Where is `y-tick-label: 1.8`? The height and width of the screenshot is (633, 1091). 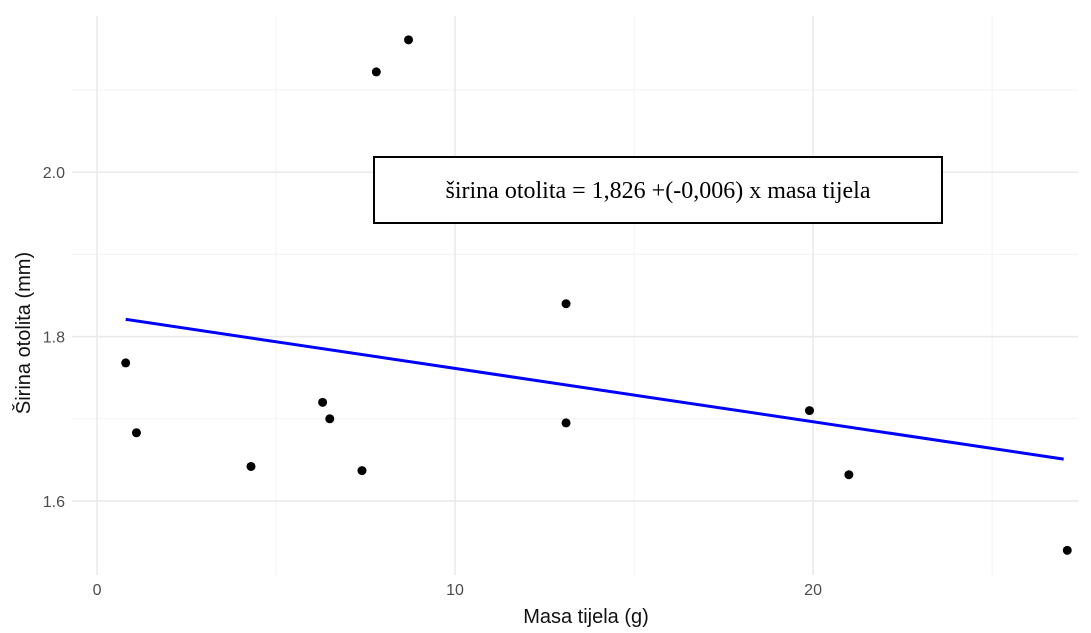
y-tick-label: 1.8 is located at coordinates (54, 338).